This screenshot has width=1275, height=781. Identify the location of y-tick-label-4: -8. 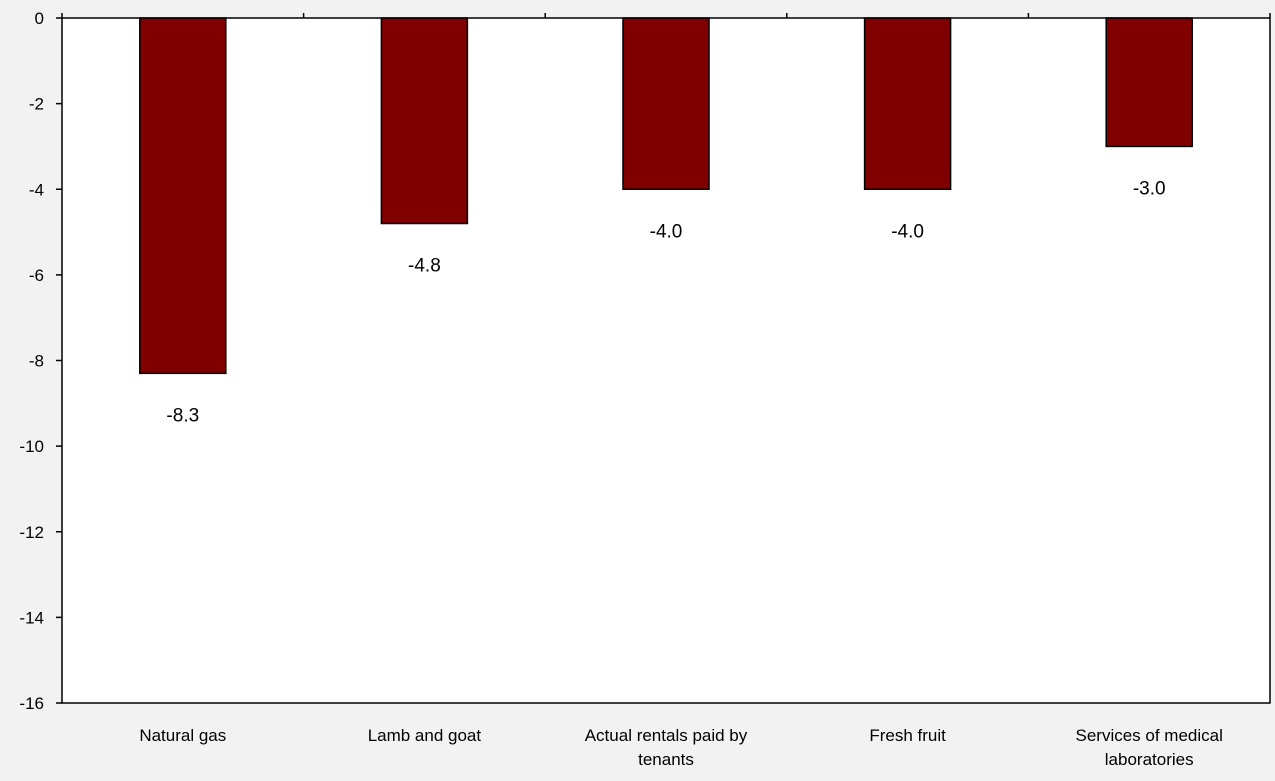
(36, 361).